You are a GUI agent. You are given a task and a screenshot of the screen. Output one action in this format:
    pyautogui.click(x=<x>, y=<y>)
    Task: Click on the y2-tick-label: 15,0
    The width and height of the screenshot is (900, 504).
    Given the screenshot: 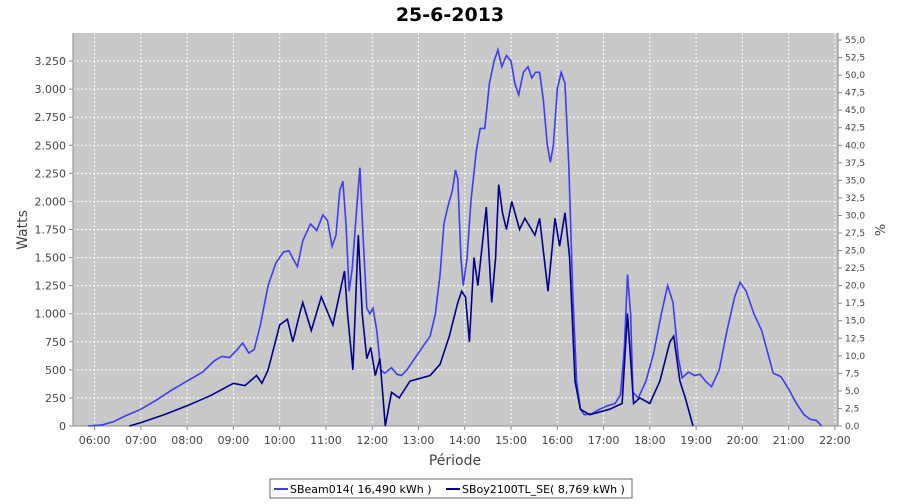 What is the action you would take?
    pyautogui.click(x=855, y=322)
    